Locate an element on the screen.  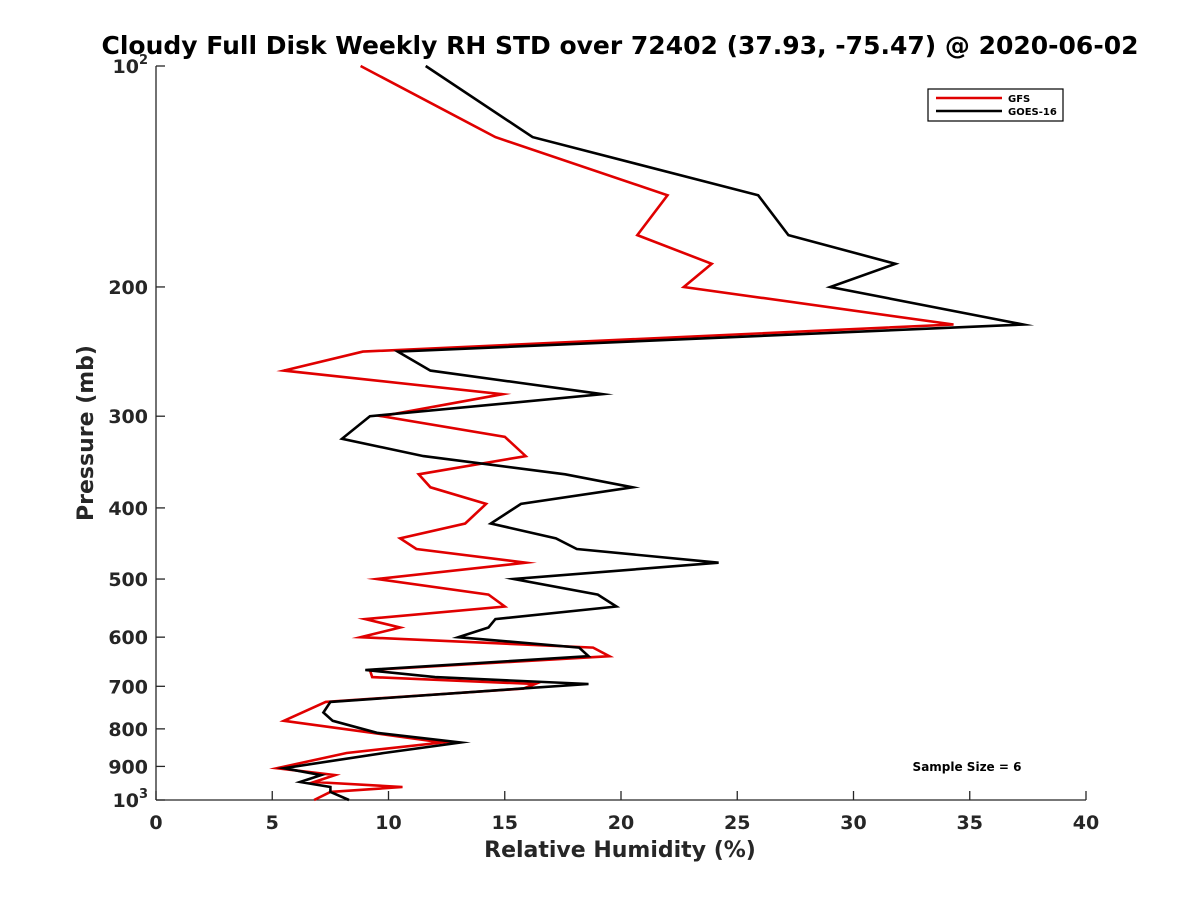
x-tick-label: 10 is located at coordinates (388, 823).